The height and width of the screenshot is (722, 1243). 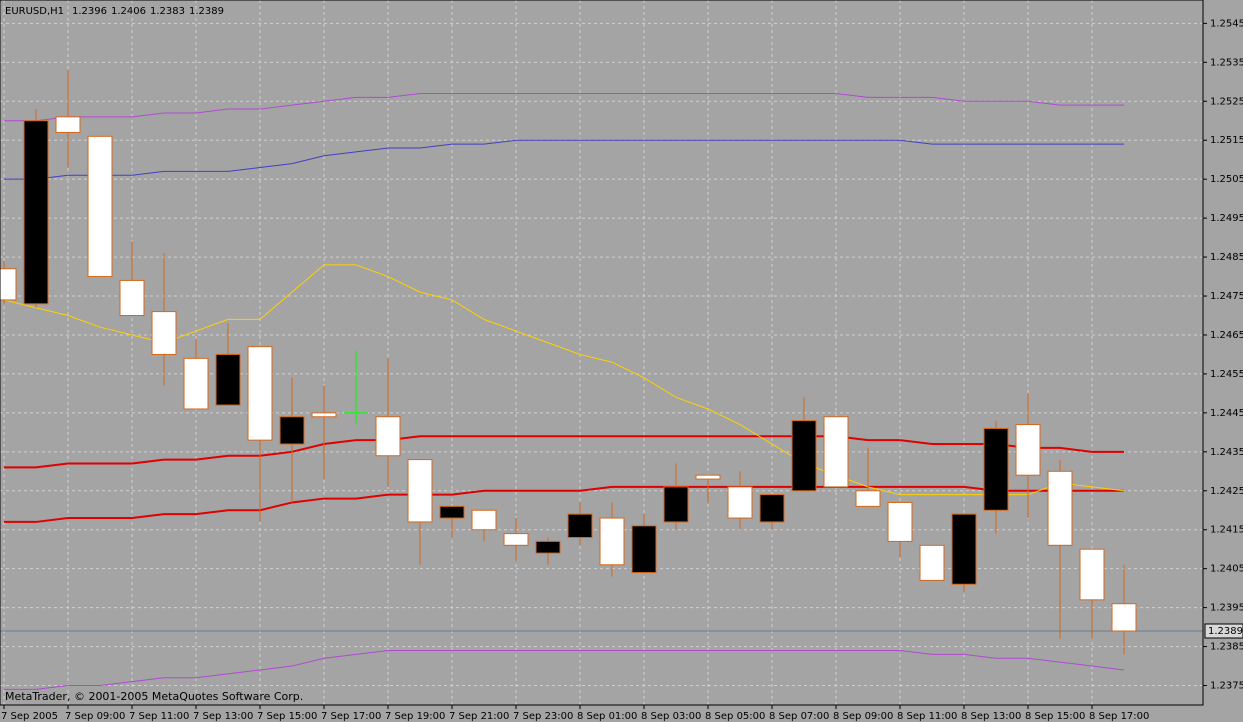 I want to click on y-tick-label: 1.2485, so click(x=1226, y=257).